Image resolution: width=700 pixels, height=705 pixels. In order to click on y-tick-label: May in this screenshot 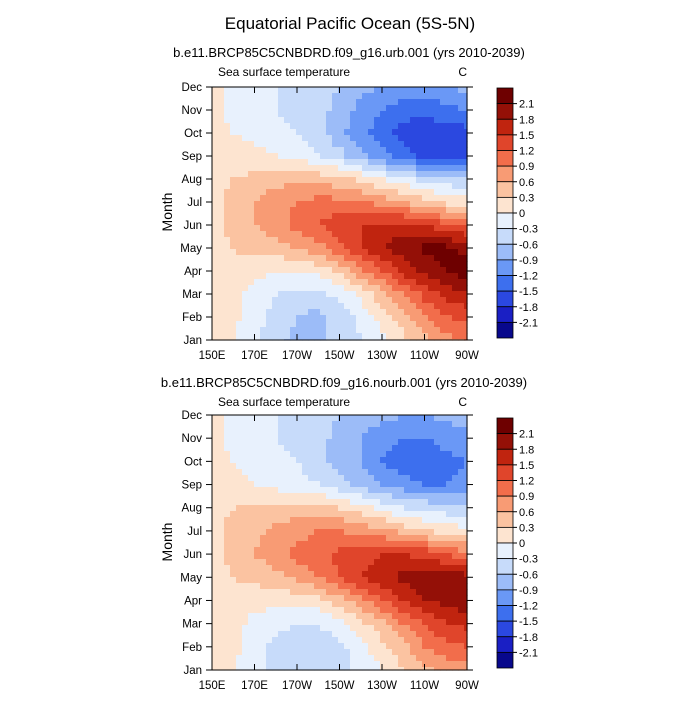, I will do `click(191, 249)`.